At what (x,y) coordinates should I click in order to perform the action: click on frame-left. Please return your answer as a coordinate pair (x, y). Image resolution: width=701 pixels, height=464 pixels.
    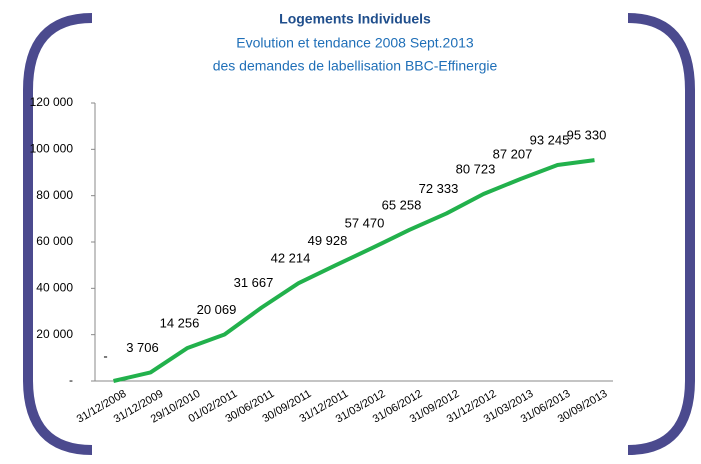
    Looking at the image, I should click on (58, 234).